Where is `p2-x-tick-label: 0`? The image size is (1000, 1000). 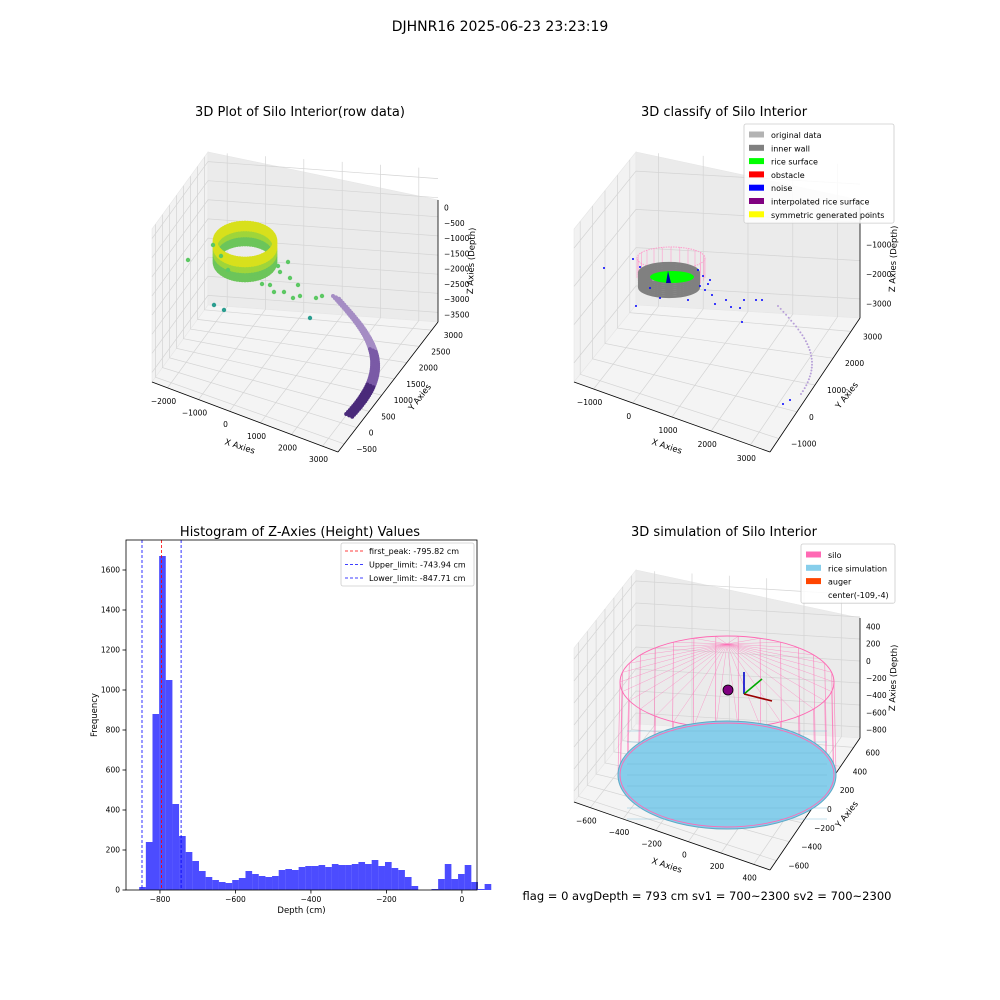 p2-x-tick-label: 0 is located at coordinates (628, 416).